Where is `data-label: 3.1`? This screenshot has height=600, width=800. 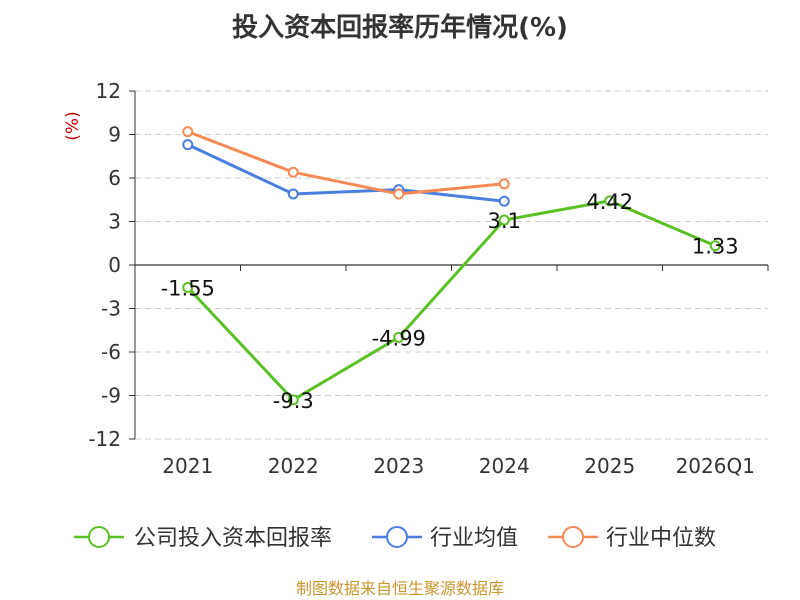 data-label: 3.1 is located at coordinates (504, 221).